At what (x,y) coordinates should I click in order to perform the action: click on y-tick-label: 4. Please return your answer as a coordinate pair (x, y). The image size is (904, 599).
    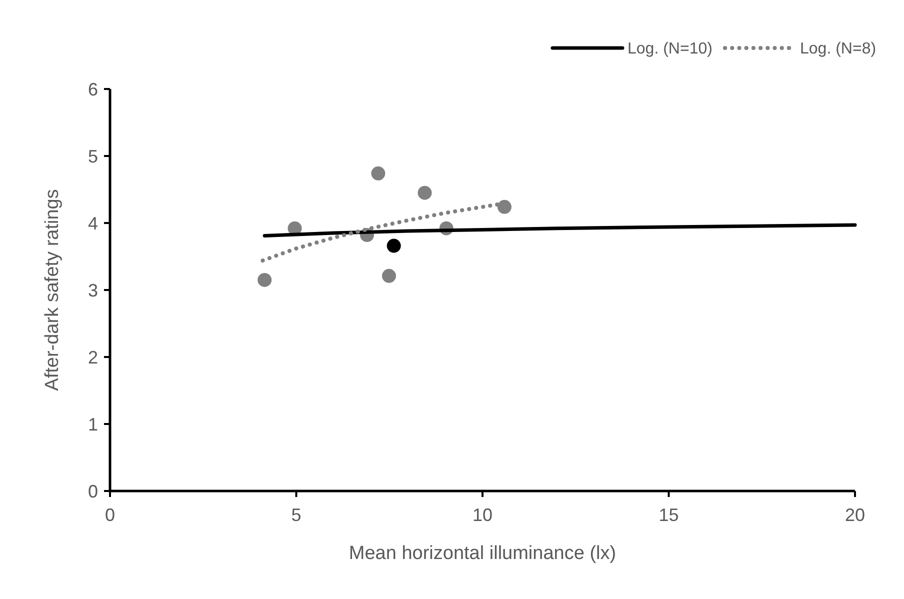
    Looking at the image, I should click on (93, 223).